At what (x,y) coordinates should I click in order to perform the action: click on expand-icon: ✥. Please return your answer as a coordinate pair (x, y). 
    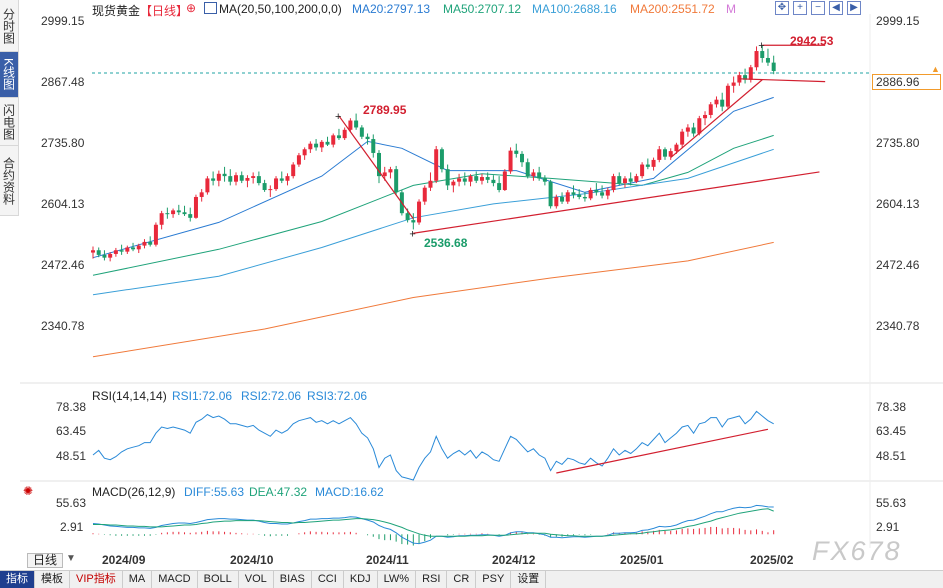
    Looking at the image, I should click on (782, 8).